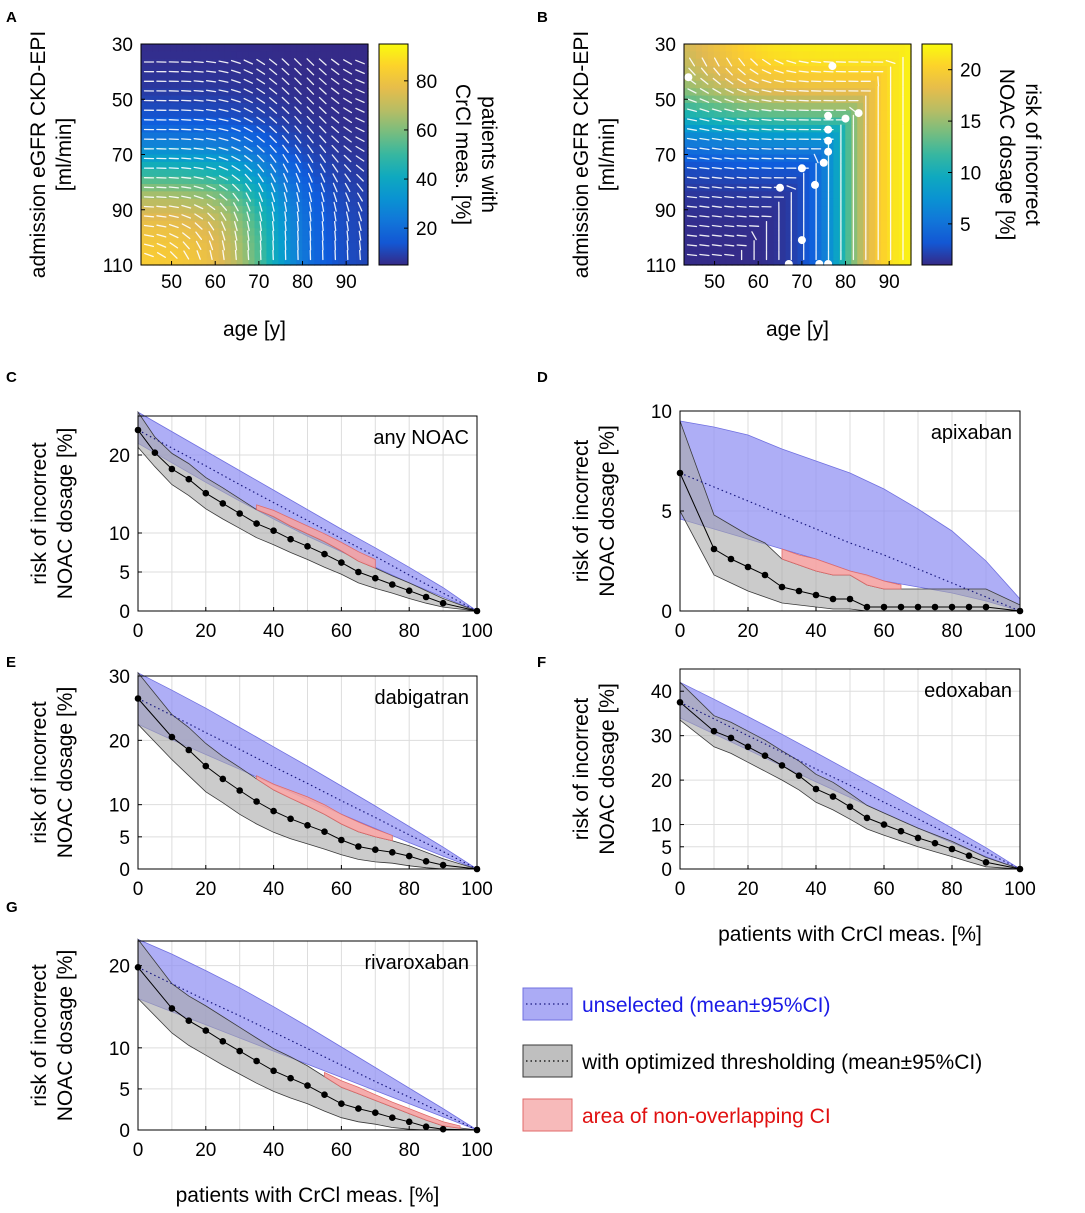 The image size is (1085, 1213). Describe the element at coordinates (124, 1090) in the screenshot. I see `y-tick-label: 5` at that location.